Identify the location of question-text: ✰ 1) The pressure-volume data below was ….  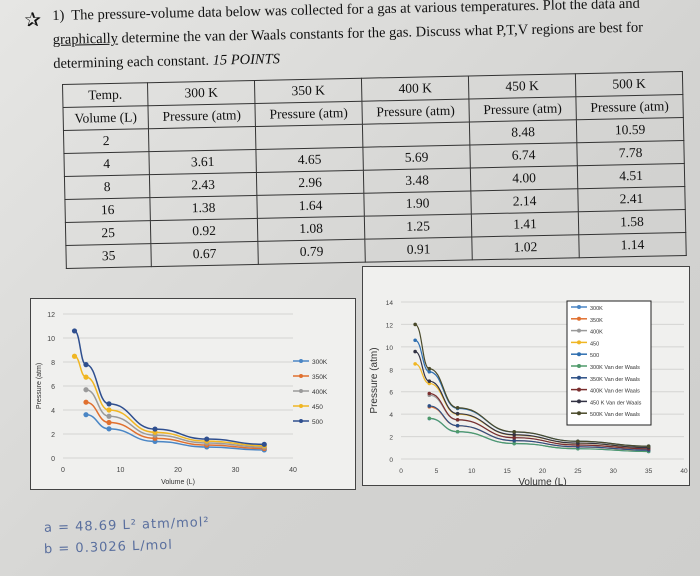
(348, 38).